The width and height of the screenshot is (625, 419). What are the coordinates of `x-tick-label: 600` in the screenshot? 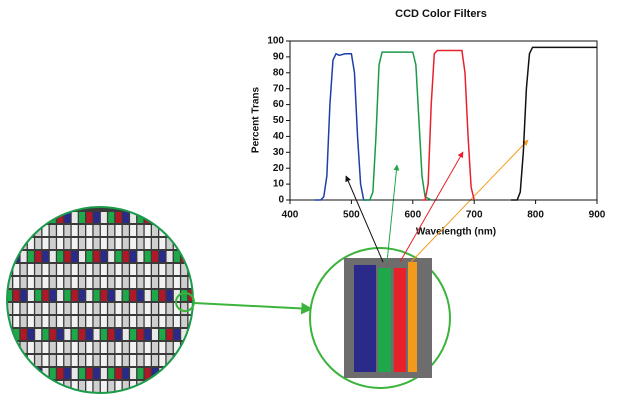 It's located at (412, 215).